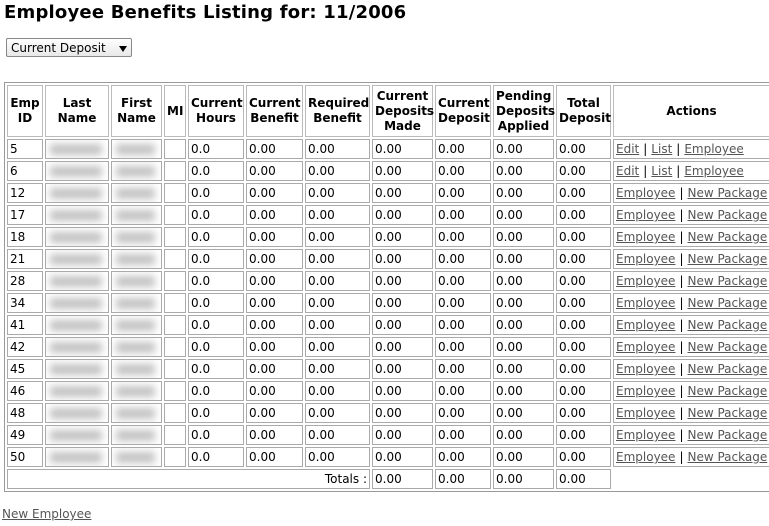 The height and width of the screenshot is (526, 769). Describe the element at coordinates (25, 391) in the screenshot. I see `emp-id-cell: 46` at that location.